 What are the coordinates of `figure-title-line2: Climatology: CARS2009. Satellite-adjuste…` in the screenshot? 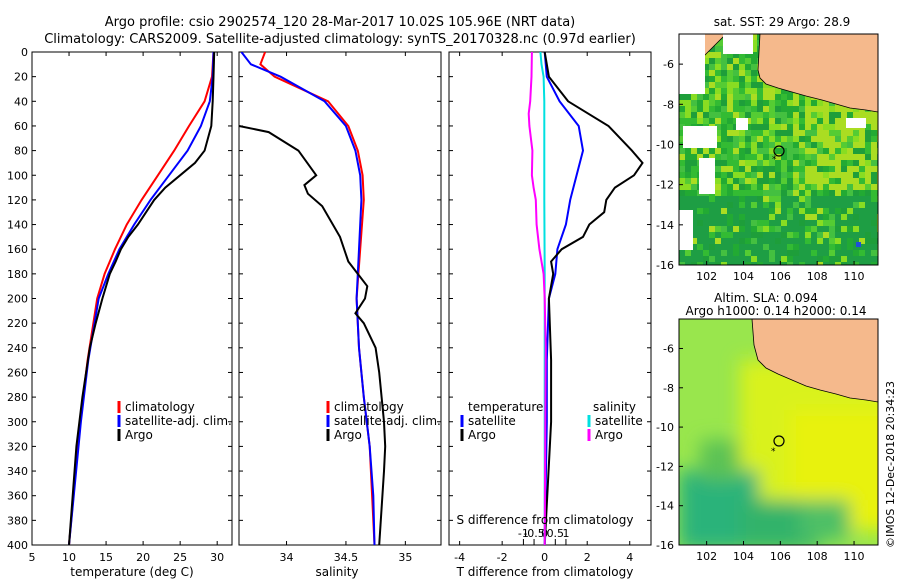 It's located at (340, 39).